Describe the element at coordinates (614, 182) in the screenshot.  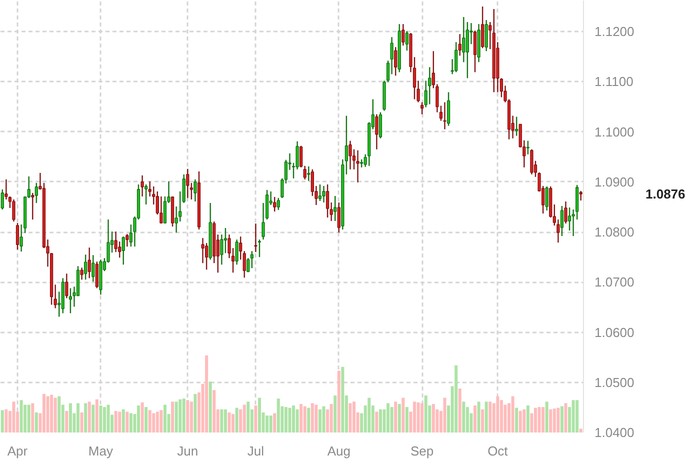
I see `y-tick-label: 1.0900` at that location.